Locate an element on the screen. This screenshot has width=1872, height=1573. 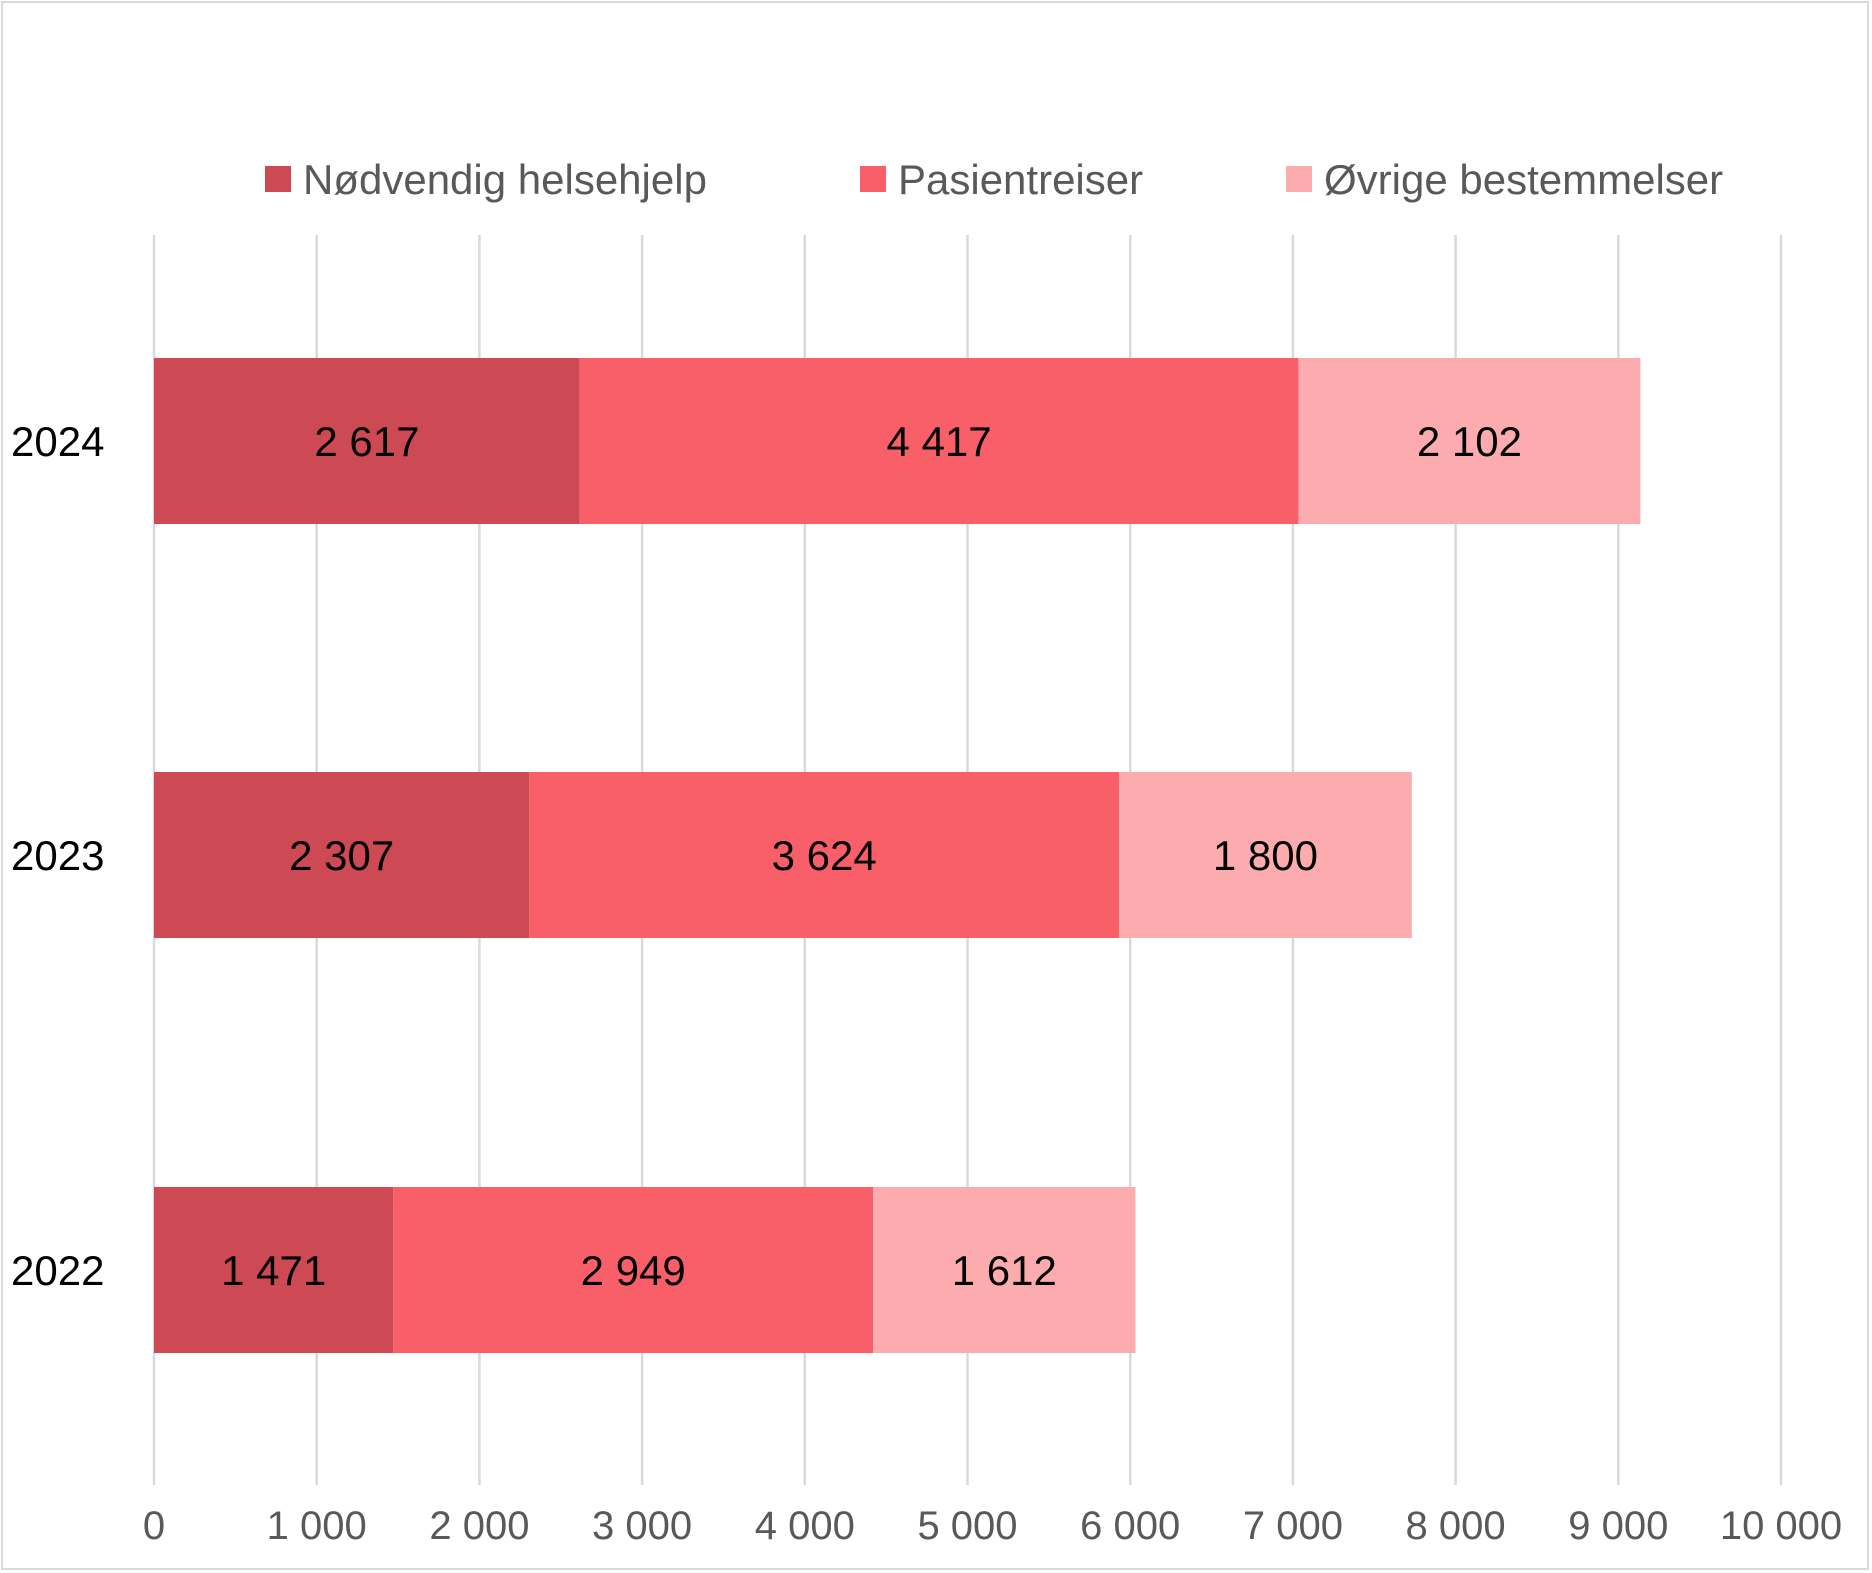
x-tick-label: 4 000 is located at coordinates (805, 1526).